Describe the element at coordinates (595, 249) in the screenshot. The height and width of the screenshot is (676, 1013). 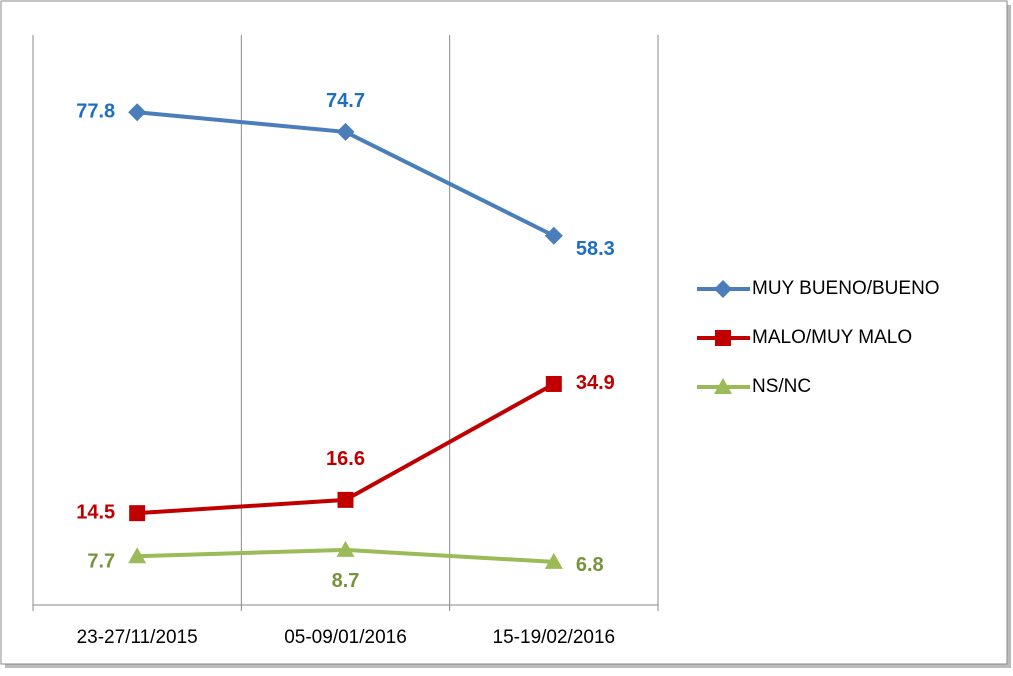
I see `data-label: 58.3` at that location.